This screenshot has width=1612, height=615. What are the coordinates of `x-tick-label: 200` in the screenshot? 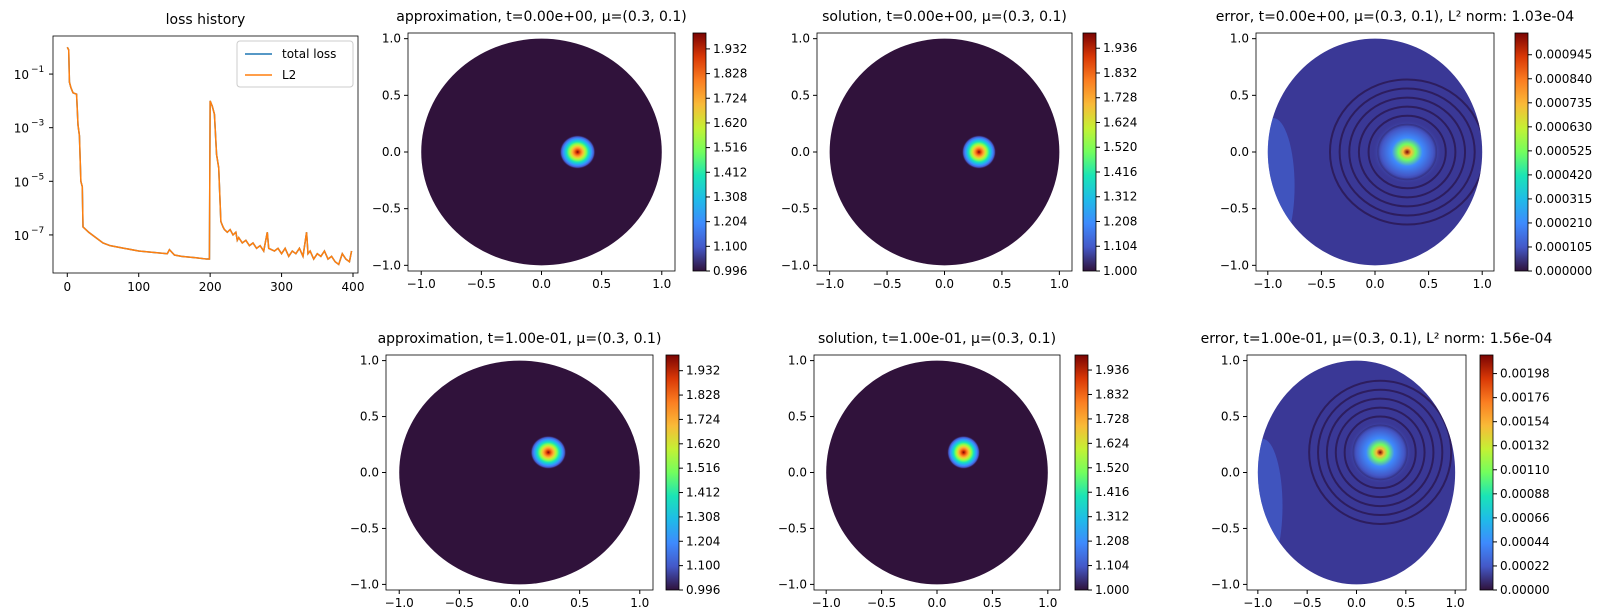 It's located at (210, 287).